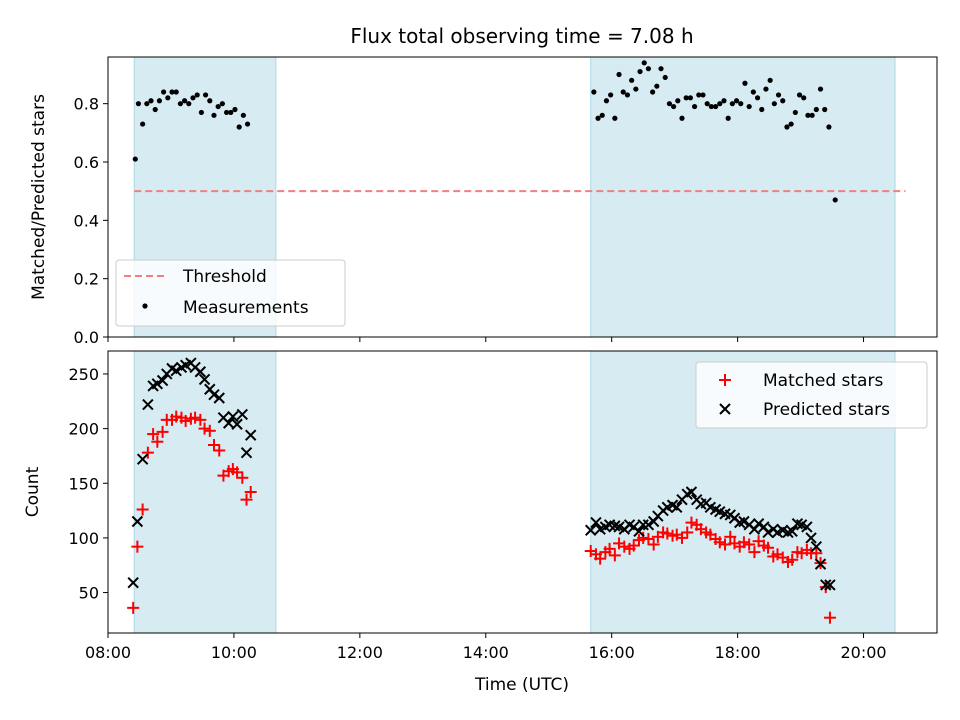 Image resolution: width=960 pixels, height=720 pixels. Describe the element at coordinates (86, 220) in the screenshot. I see `y-tick-label: 0.4` at that location.